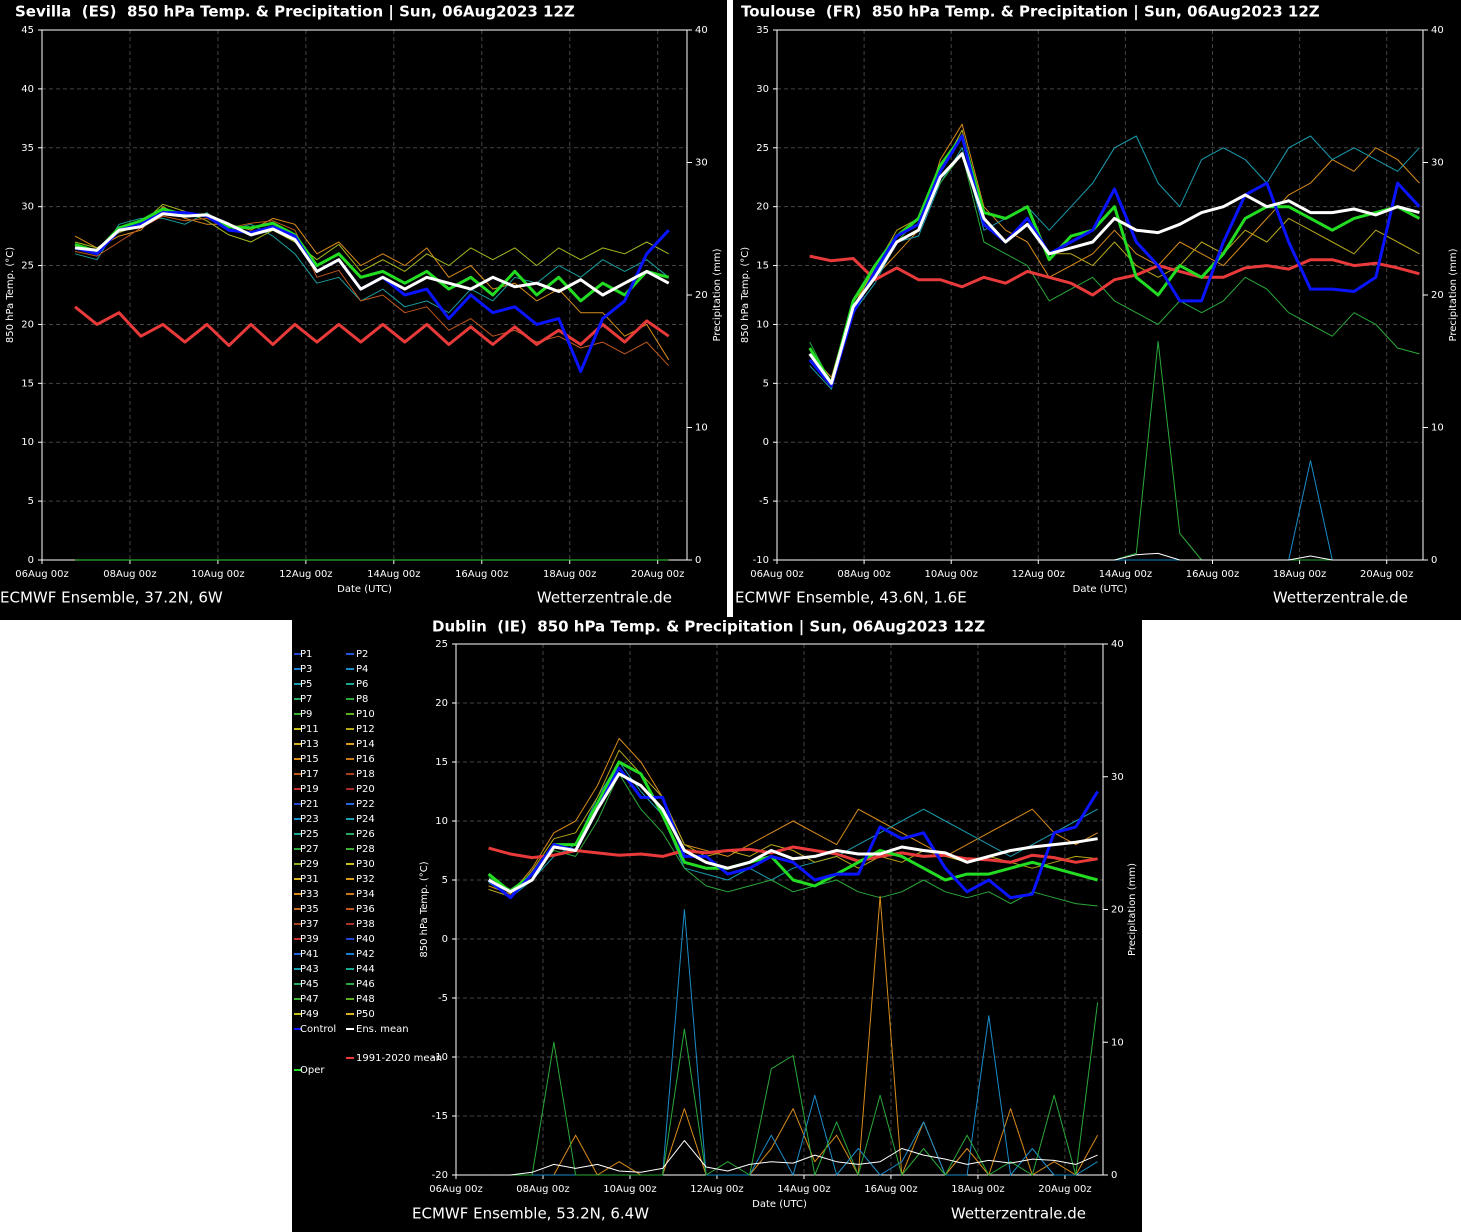 Image resolution: width=1461 pixels, height=1232 pixels. I want to click on legend-label: 1991-2020 mean, so click(399, 1058).